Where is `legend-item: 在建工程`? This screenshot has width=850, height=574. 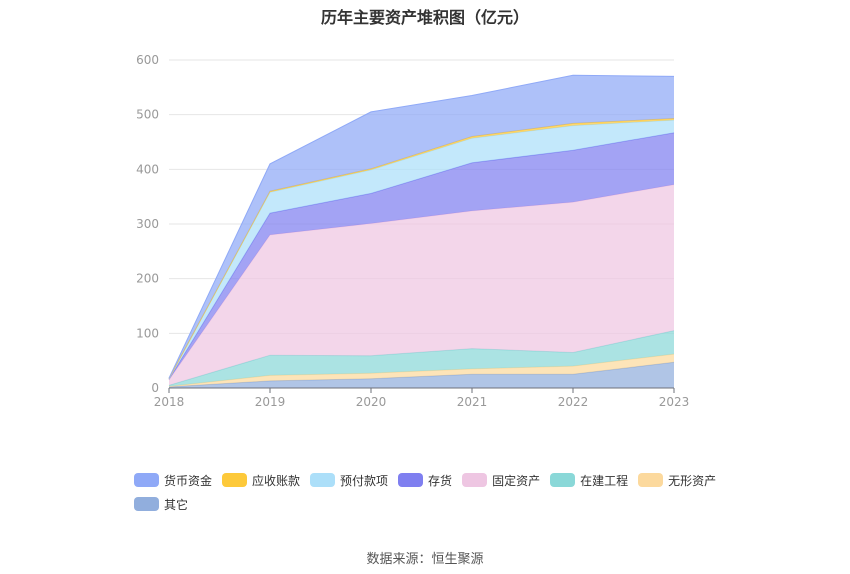
legend-item: 在建工程 is located at coordinates (589, 480).